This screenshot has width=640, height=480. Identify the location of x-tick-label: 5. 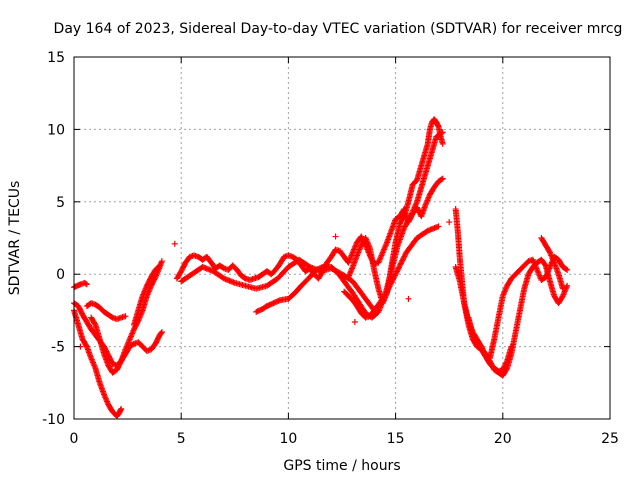
(181, 439).